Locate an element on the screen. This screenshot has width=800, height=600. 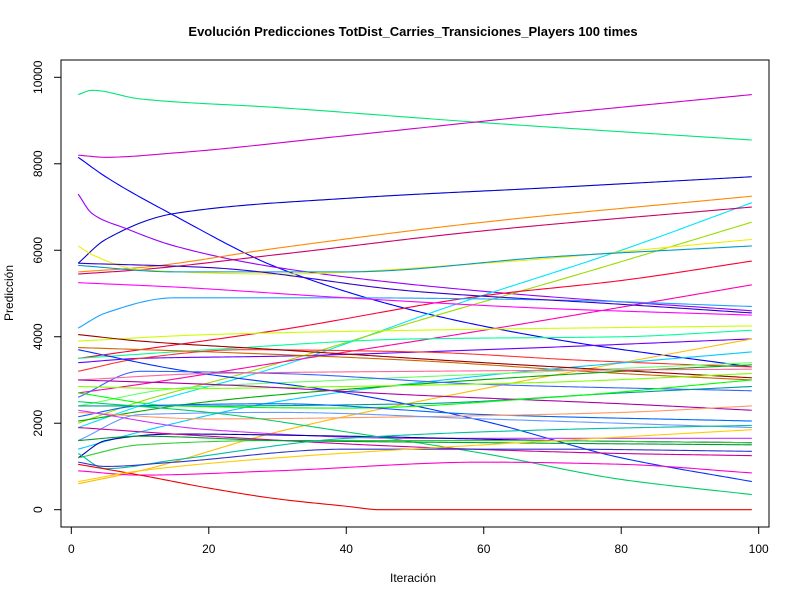
y-tick-label: 4000 is located at coordinates (38, 336).